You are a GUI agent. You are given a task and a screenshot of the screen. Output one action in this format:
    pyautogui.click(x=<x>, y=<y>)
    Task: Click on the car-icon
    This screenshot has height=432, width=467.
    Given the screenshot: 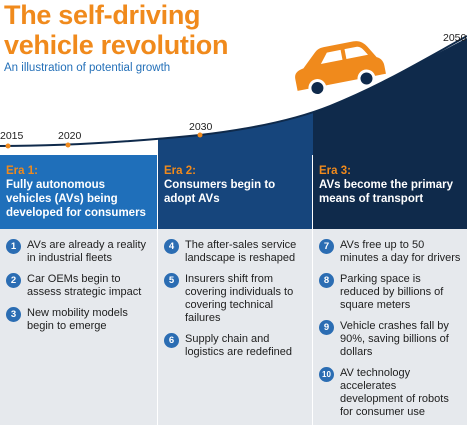 What is the action you would take?
    pyautogui.click(x=340, y=69)
    